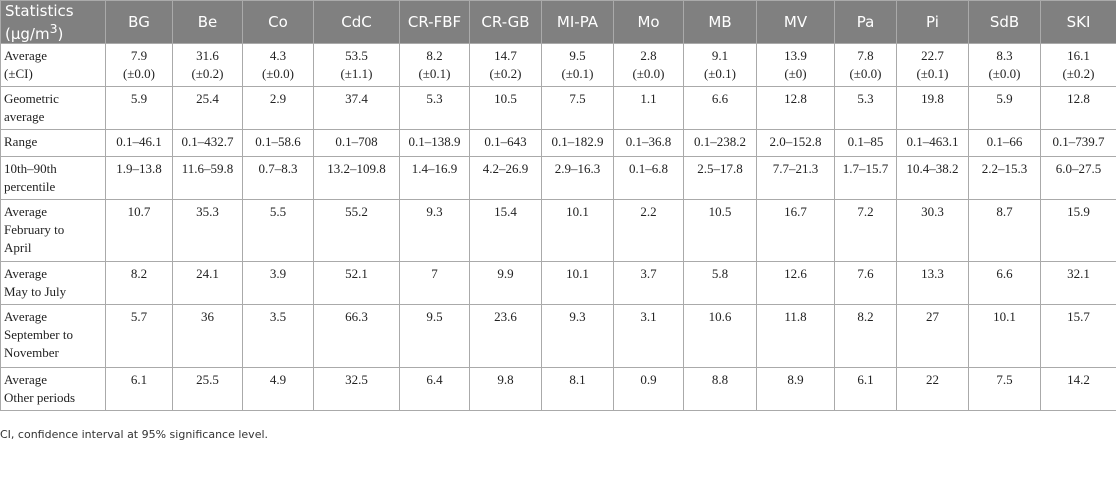  What do you see at coordinates (434, 211) in the screenshot?
I see `cell-text: 9.3` at bounding box center [434, 211].